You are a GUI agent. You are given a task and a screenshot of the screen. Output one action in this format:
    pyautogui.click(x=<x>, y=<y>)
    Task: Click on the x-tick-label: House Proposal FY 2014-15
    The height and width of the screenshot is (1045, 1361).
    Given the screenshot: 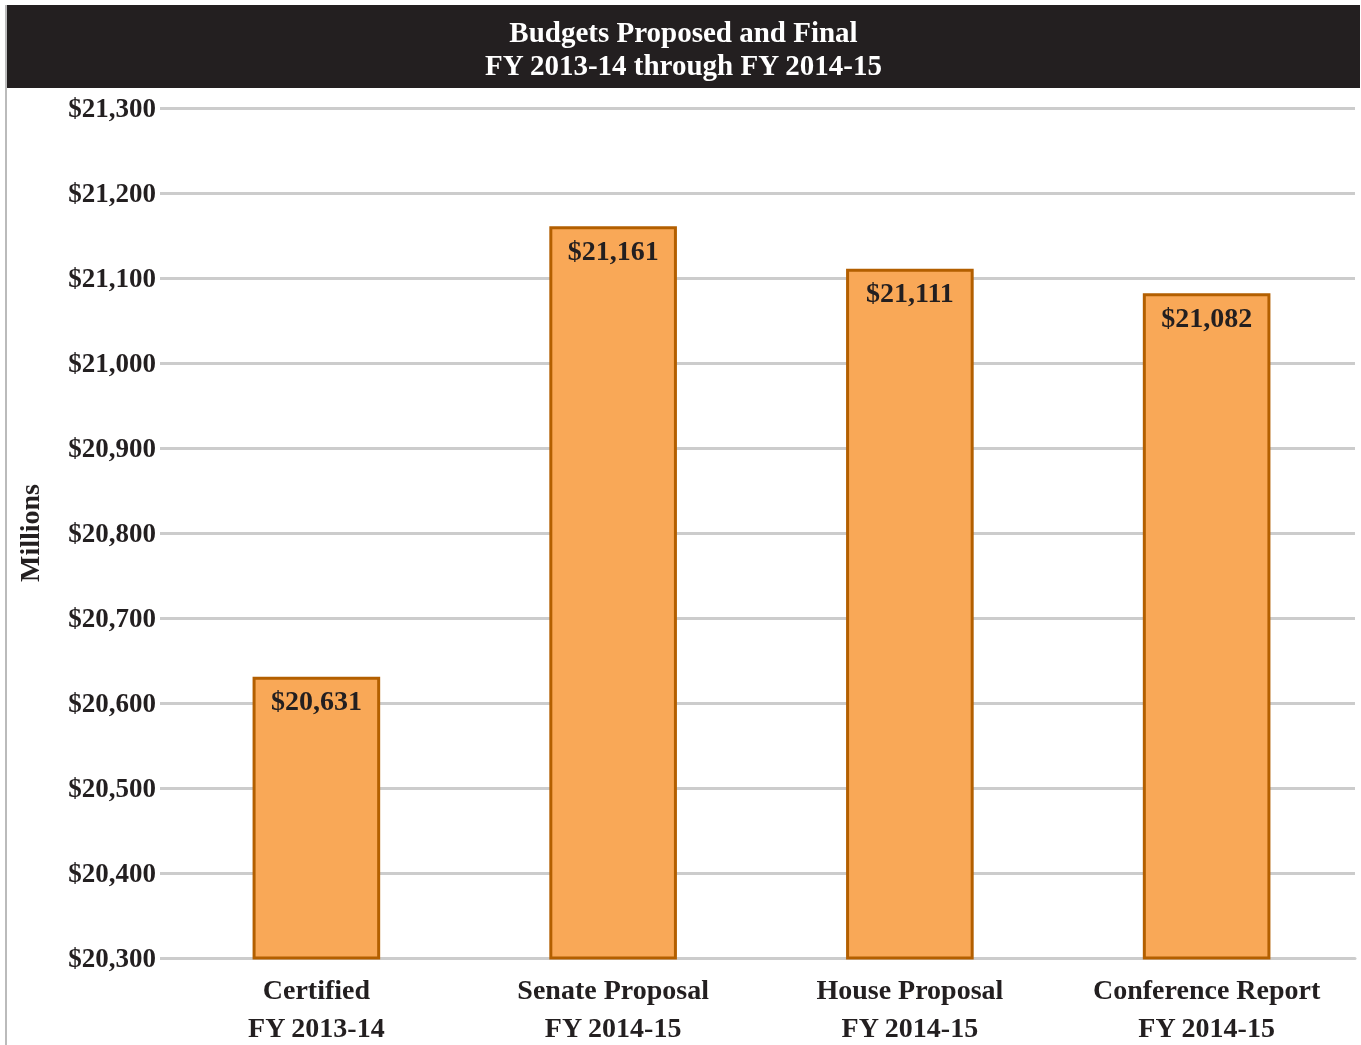 What is the action you would take?
    pyautogui.click(x=910, y=1008)
    